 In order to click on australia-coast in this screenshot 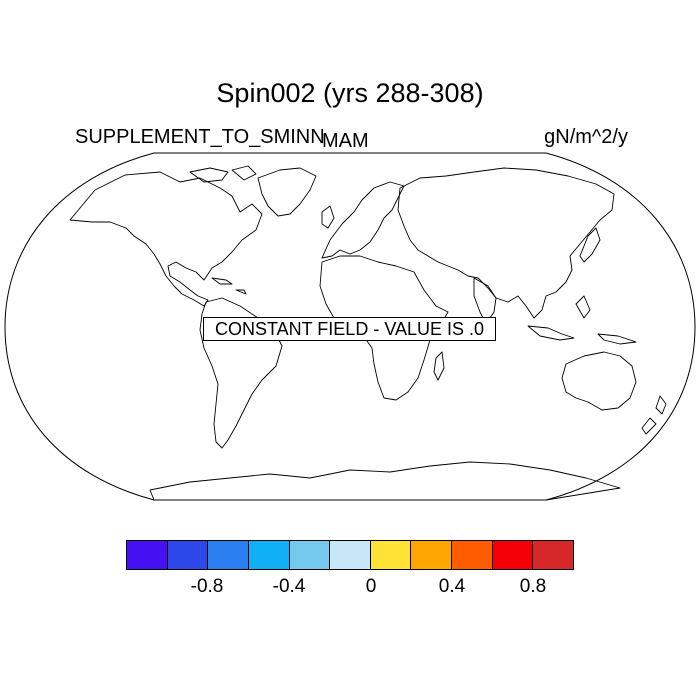, I will do `click(599, 381)`.